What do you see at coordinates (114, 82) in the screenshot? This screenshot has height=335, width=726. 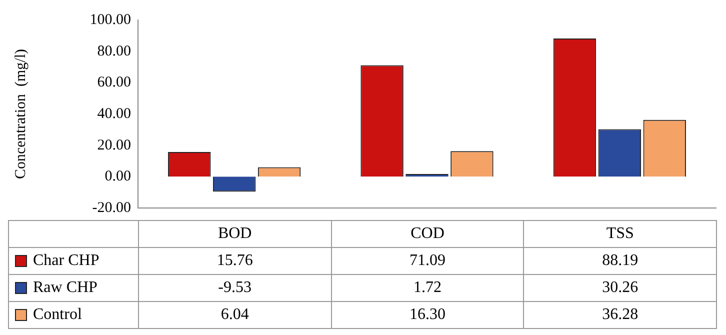 I see `y-tick-label: 60.00` at bounding box center [114, 82].